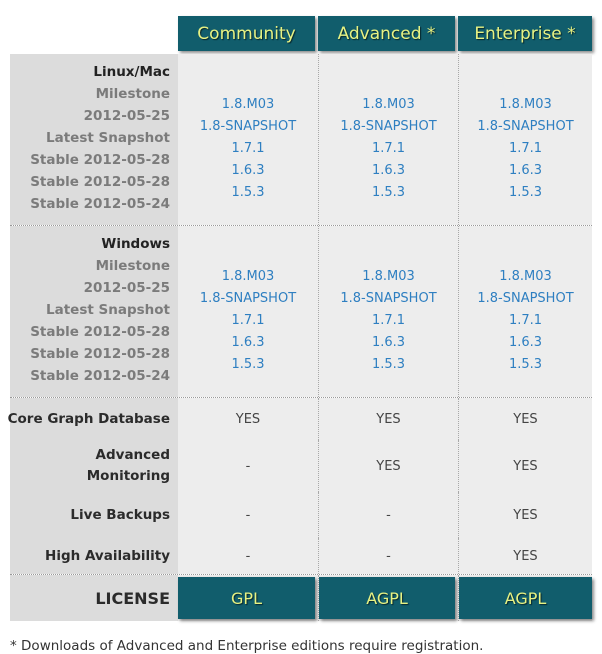 This screenshot has height=654, width=602. Describe the element at coordinates (299, 419) in the screenshot. I see `feature-row-core-graph-database: Core Graph Database YES YES YES` at that location.